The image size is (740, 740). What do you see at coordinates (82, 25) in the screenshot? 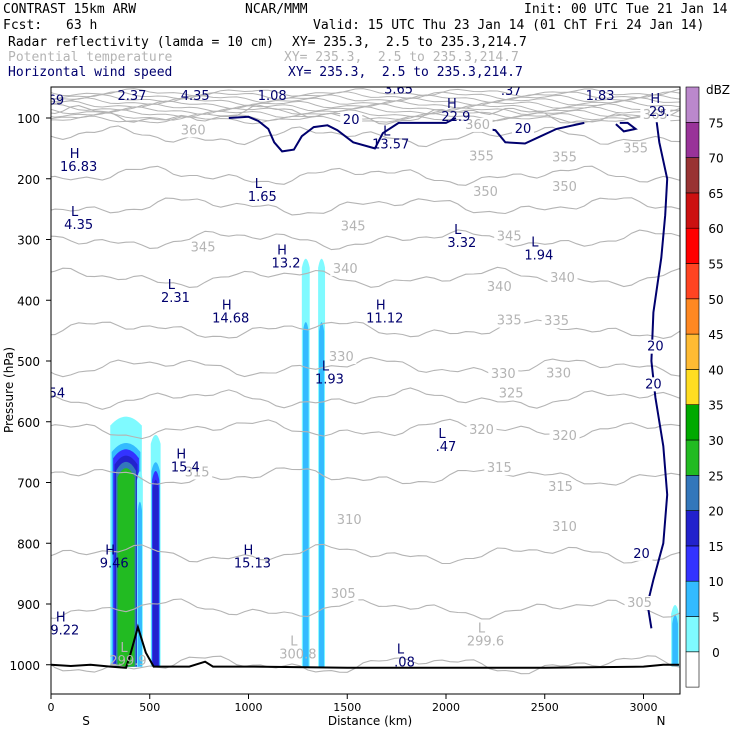
I see `fcst-value: 63 h` at bounding box center [82, 25].